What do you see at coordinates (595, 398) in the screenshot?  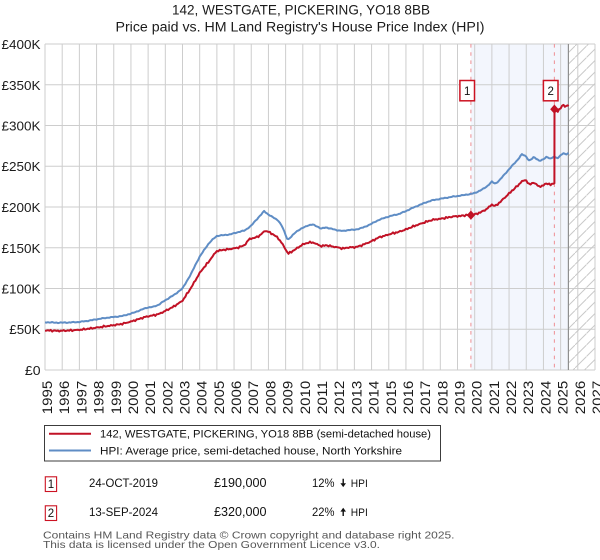 I see `svg-text: 2027` at bounding box center [595, 398].